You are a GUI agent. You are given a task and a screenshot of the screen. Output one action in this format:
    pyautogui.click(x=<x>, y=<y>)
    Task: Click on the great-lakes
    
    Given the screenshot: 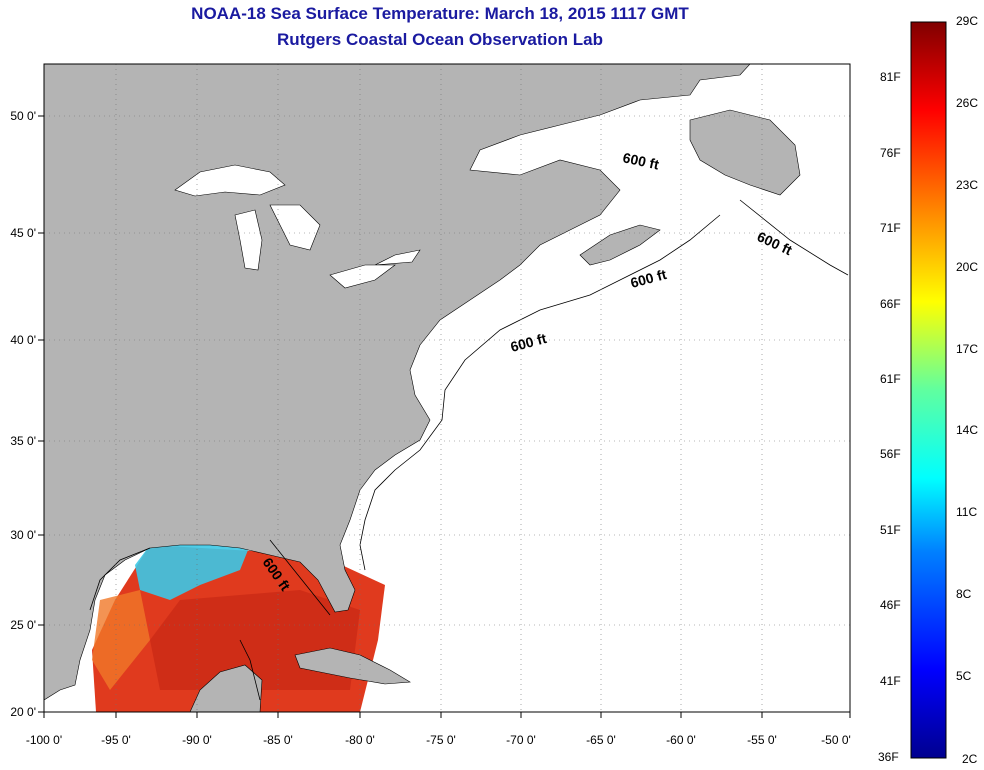 What is the action you would take?
    pyautogui.click(x=297, y=226)
    